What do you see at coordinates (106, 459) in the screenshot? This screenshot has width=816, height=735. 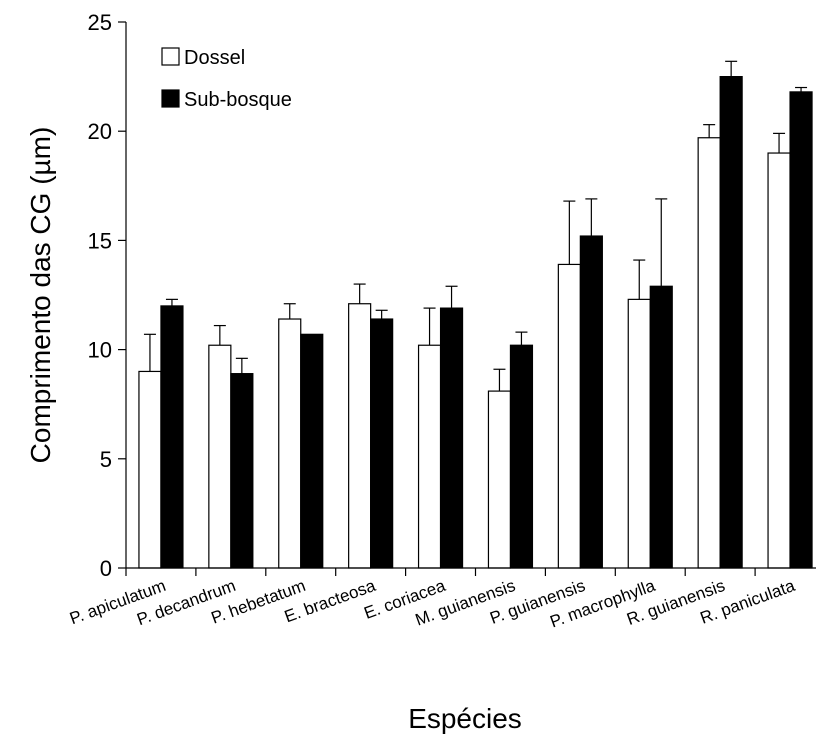 I see `y-tick-label: 5` at bounding box center [106, 459].